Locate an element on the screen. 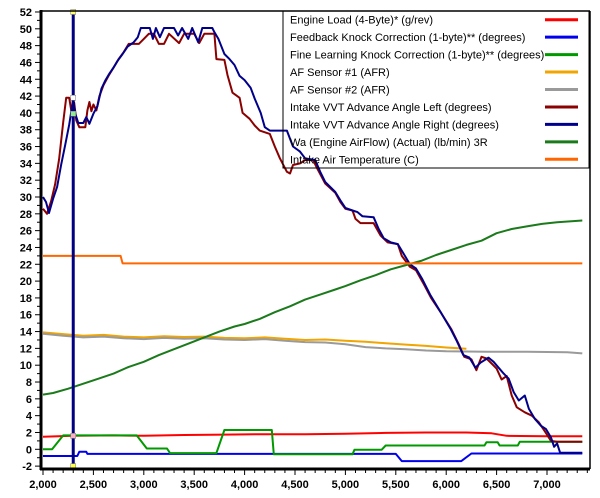 Image resolution: width=600 pixels, height=498 pixels. y-tick-label: 44 is located at coordinates (26, 80).